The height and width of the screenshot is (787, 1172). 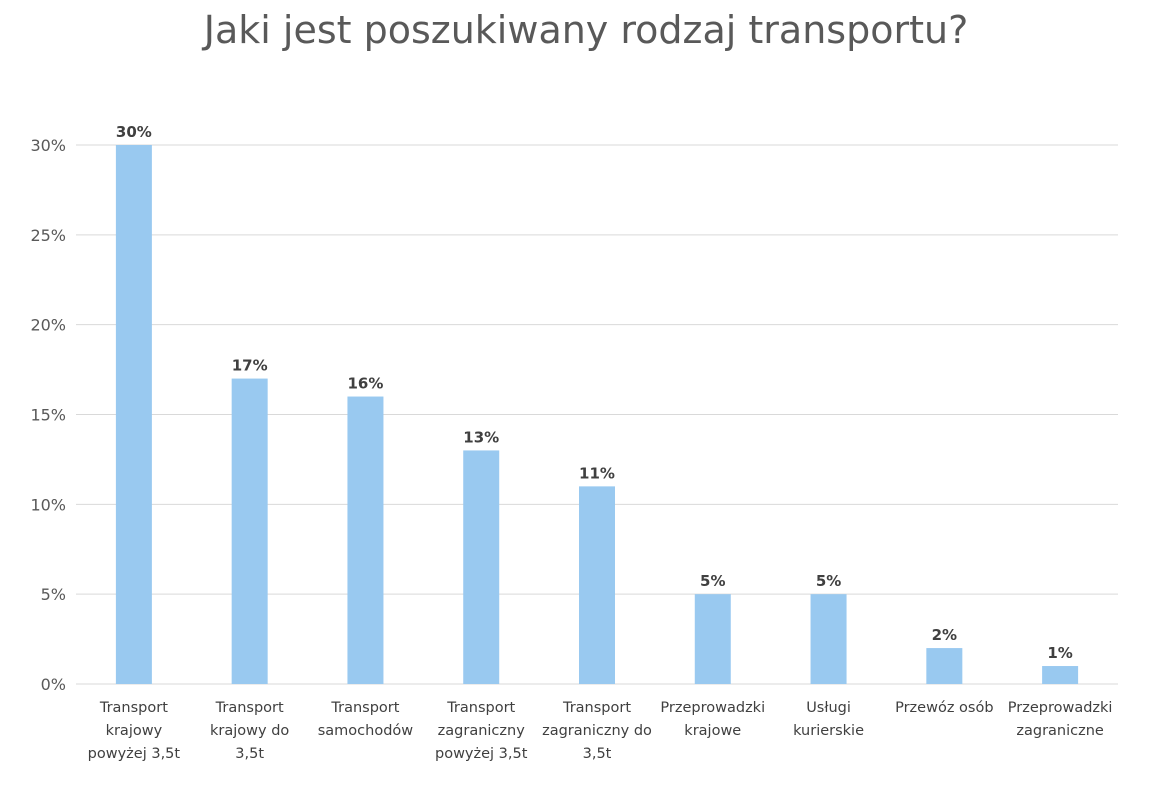 I want to click on data-label: 2%, so click(x=944, y=635).